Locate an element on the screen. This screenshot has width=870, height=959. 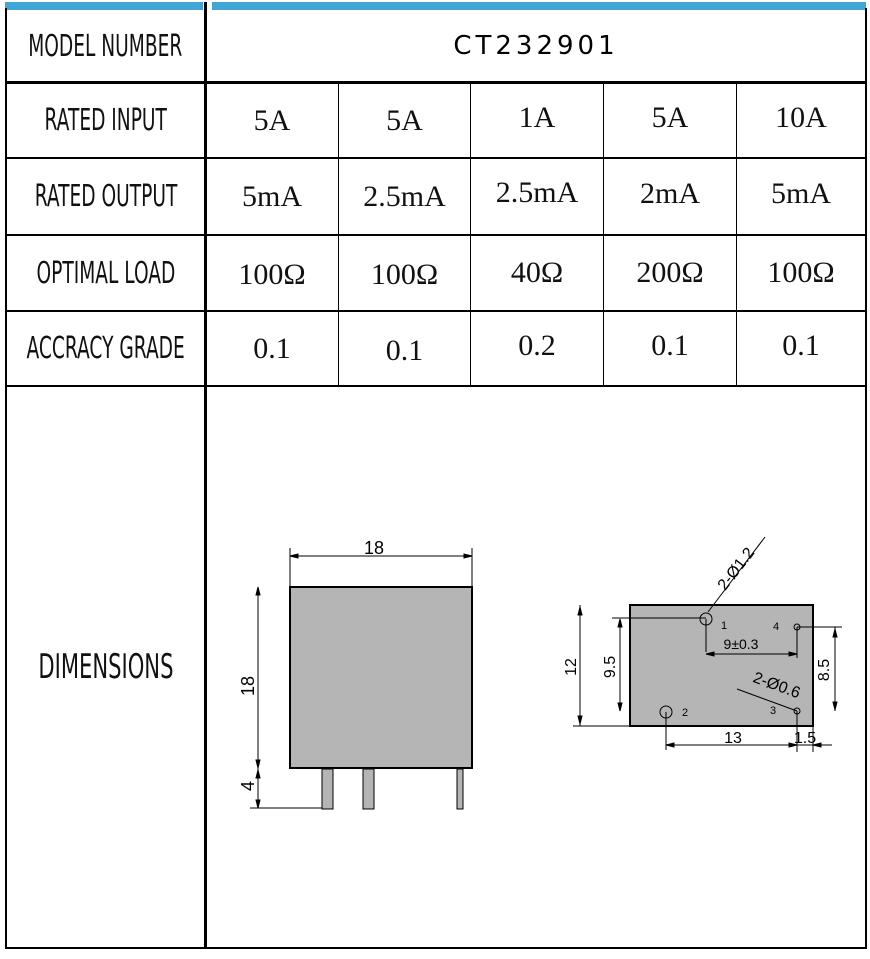
rated-input-label: RATED INPUT is located at coordinates (105, 120).